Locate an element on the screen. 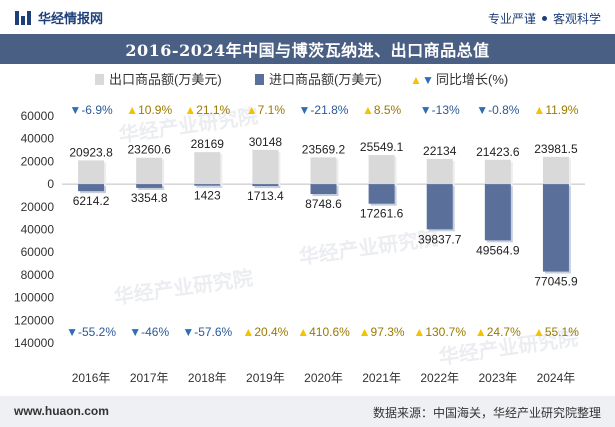 The height and width of the screenshot is (427, 615). import-value-label: 8748.6 is located at coordinates (323, 204).